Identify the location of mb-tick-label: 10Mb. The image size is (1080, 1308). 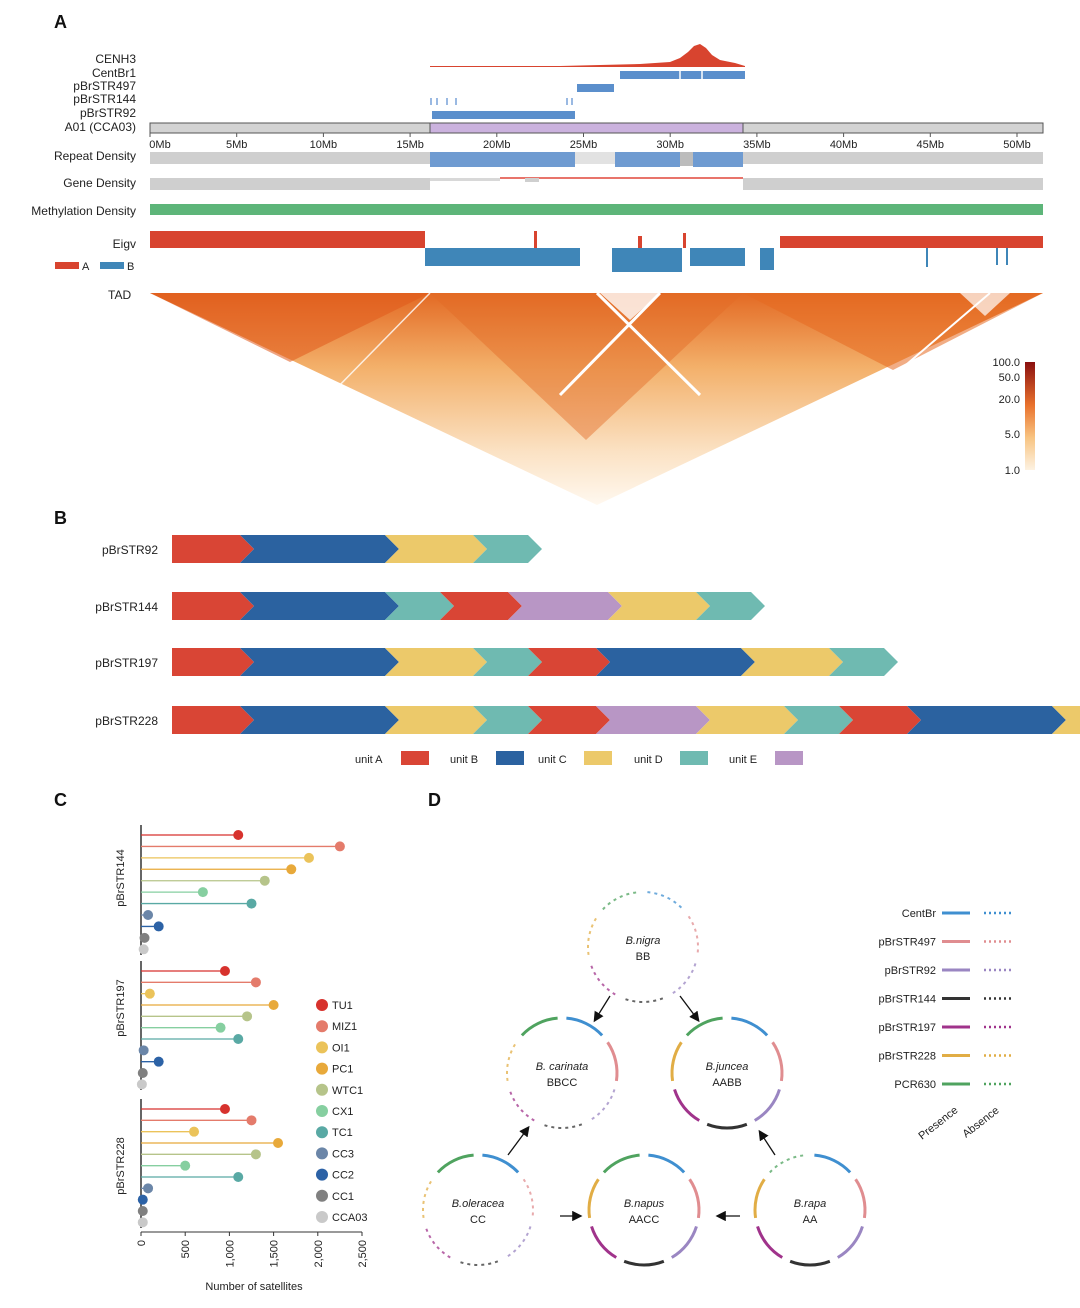
(324, 145).